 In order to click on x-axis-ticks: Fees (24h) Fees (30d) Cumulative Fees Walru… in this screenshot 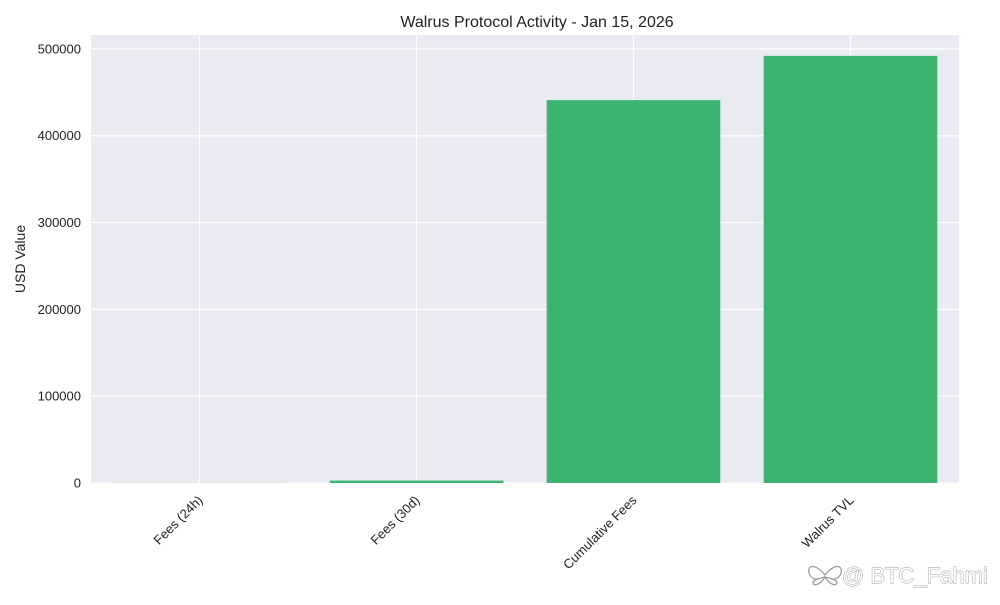, I will do `click(504, 532)`.